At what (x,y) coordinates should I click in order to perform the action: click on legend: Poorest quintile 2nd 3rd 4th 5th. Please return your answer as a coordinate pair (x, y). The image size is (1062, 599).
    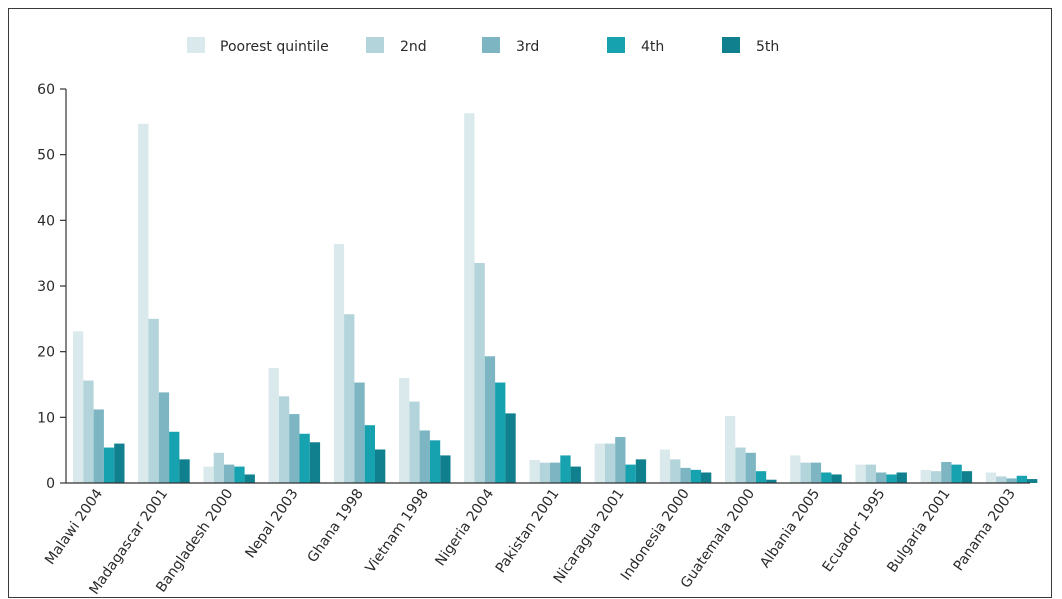
    Looking at the image, I should click on (483, 46).